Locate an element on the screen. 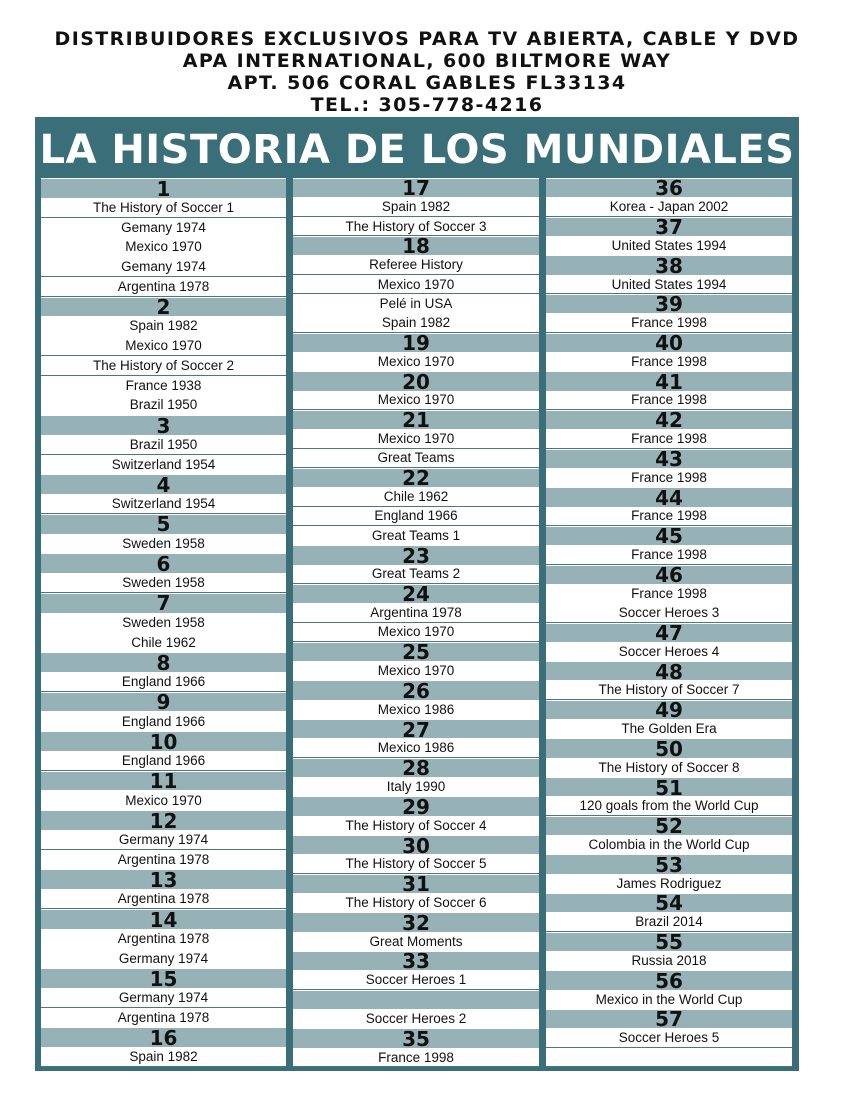  volume-number: 26 is located at coordinates (416, 690).